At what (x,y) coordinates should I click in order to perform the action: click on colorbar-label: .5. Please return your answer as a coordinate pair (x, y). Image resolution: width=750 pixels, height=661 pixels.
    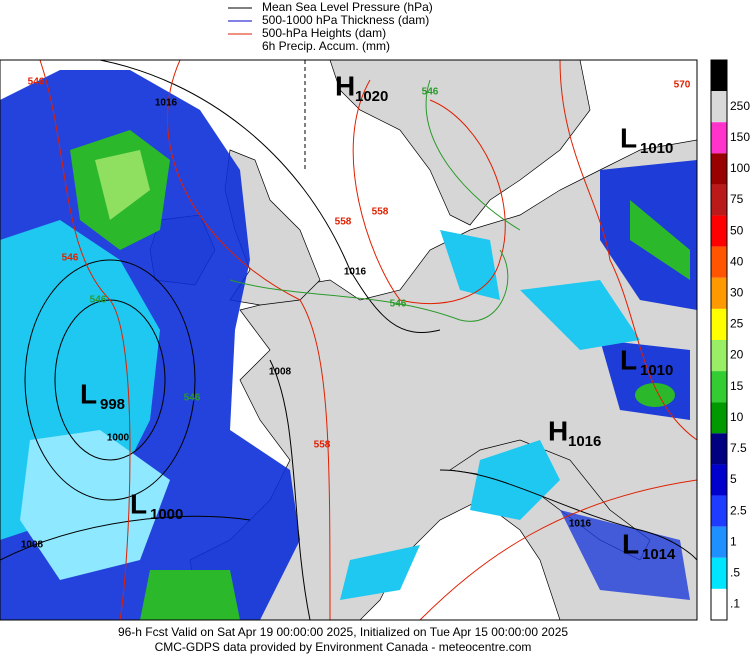
    Looking at the image, I should click on (735, 573).